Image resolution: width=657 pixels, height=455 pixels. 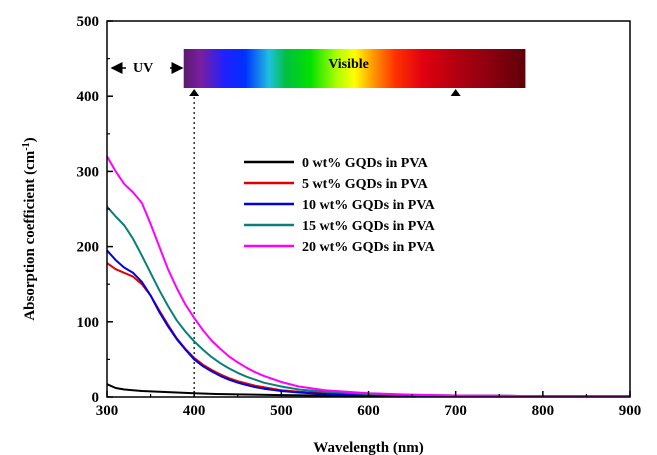 What do you see at coordinates (369, 247) in the screenshot?
I see `legend-label: 20 wt% GQDs in PVA` at bounding box center [369, 247].